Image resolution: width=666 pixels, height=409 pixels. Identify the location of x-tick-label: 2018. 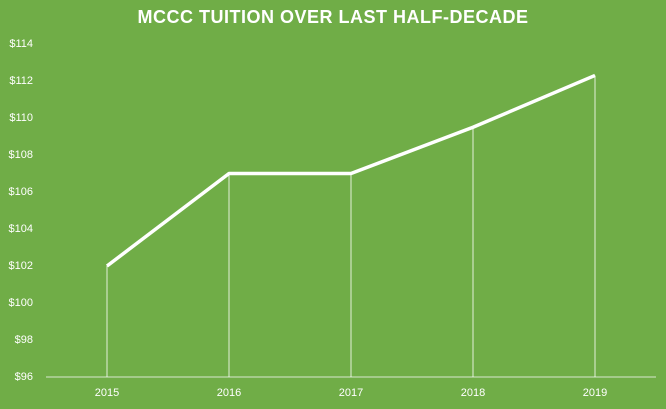
(473, 393).